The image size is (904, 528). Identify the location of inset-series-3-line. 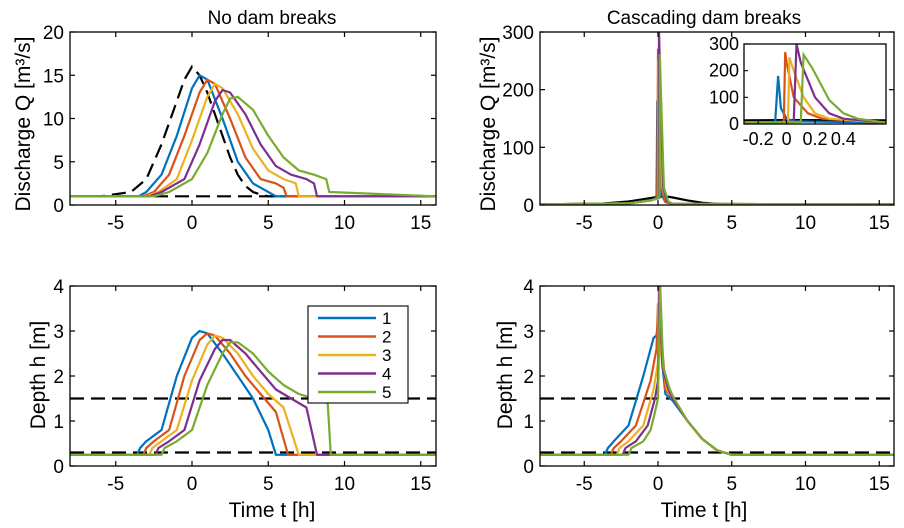
(815, 90).